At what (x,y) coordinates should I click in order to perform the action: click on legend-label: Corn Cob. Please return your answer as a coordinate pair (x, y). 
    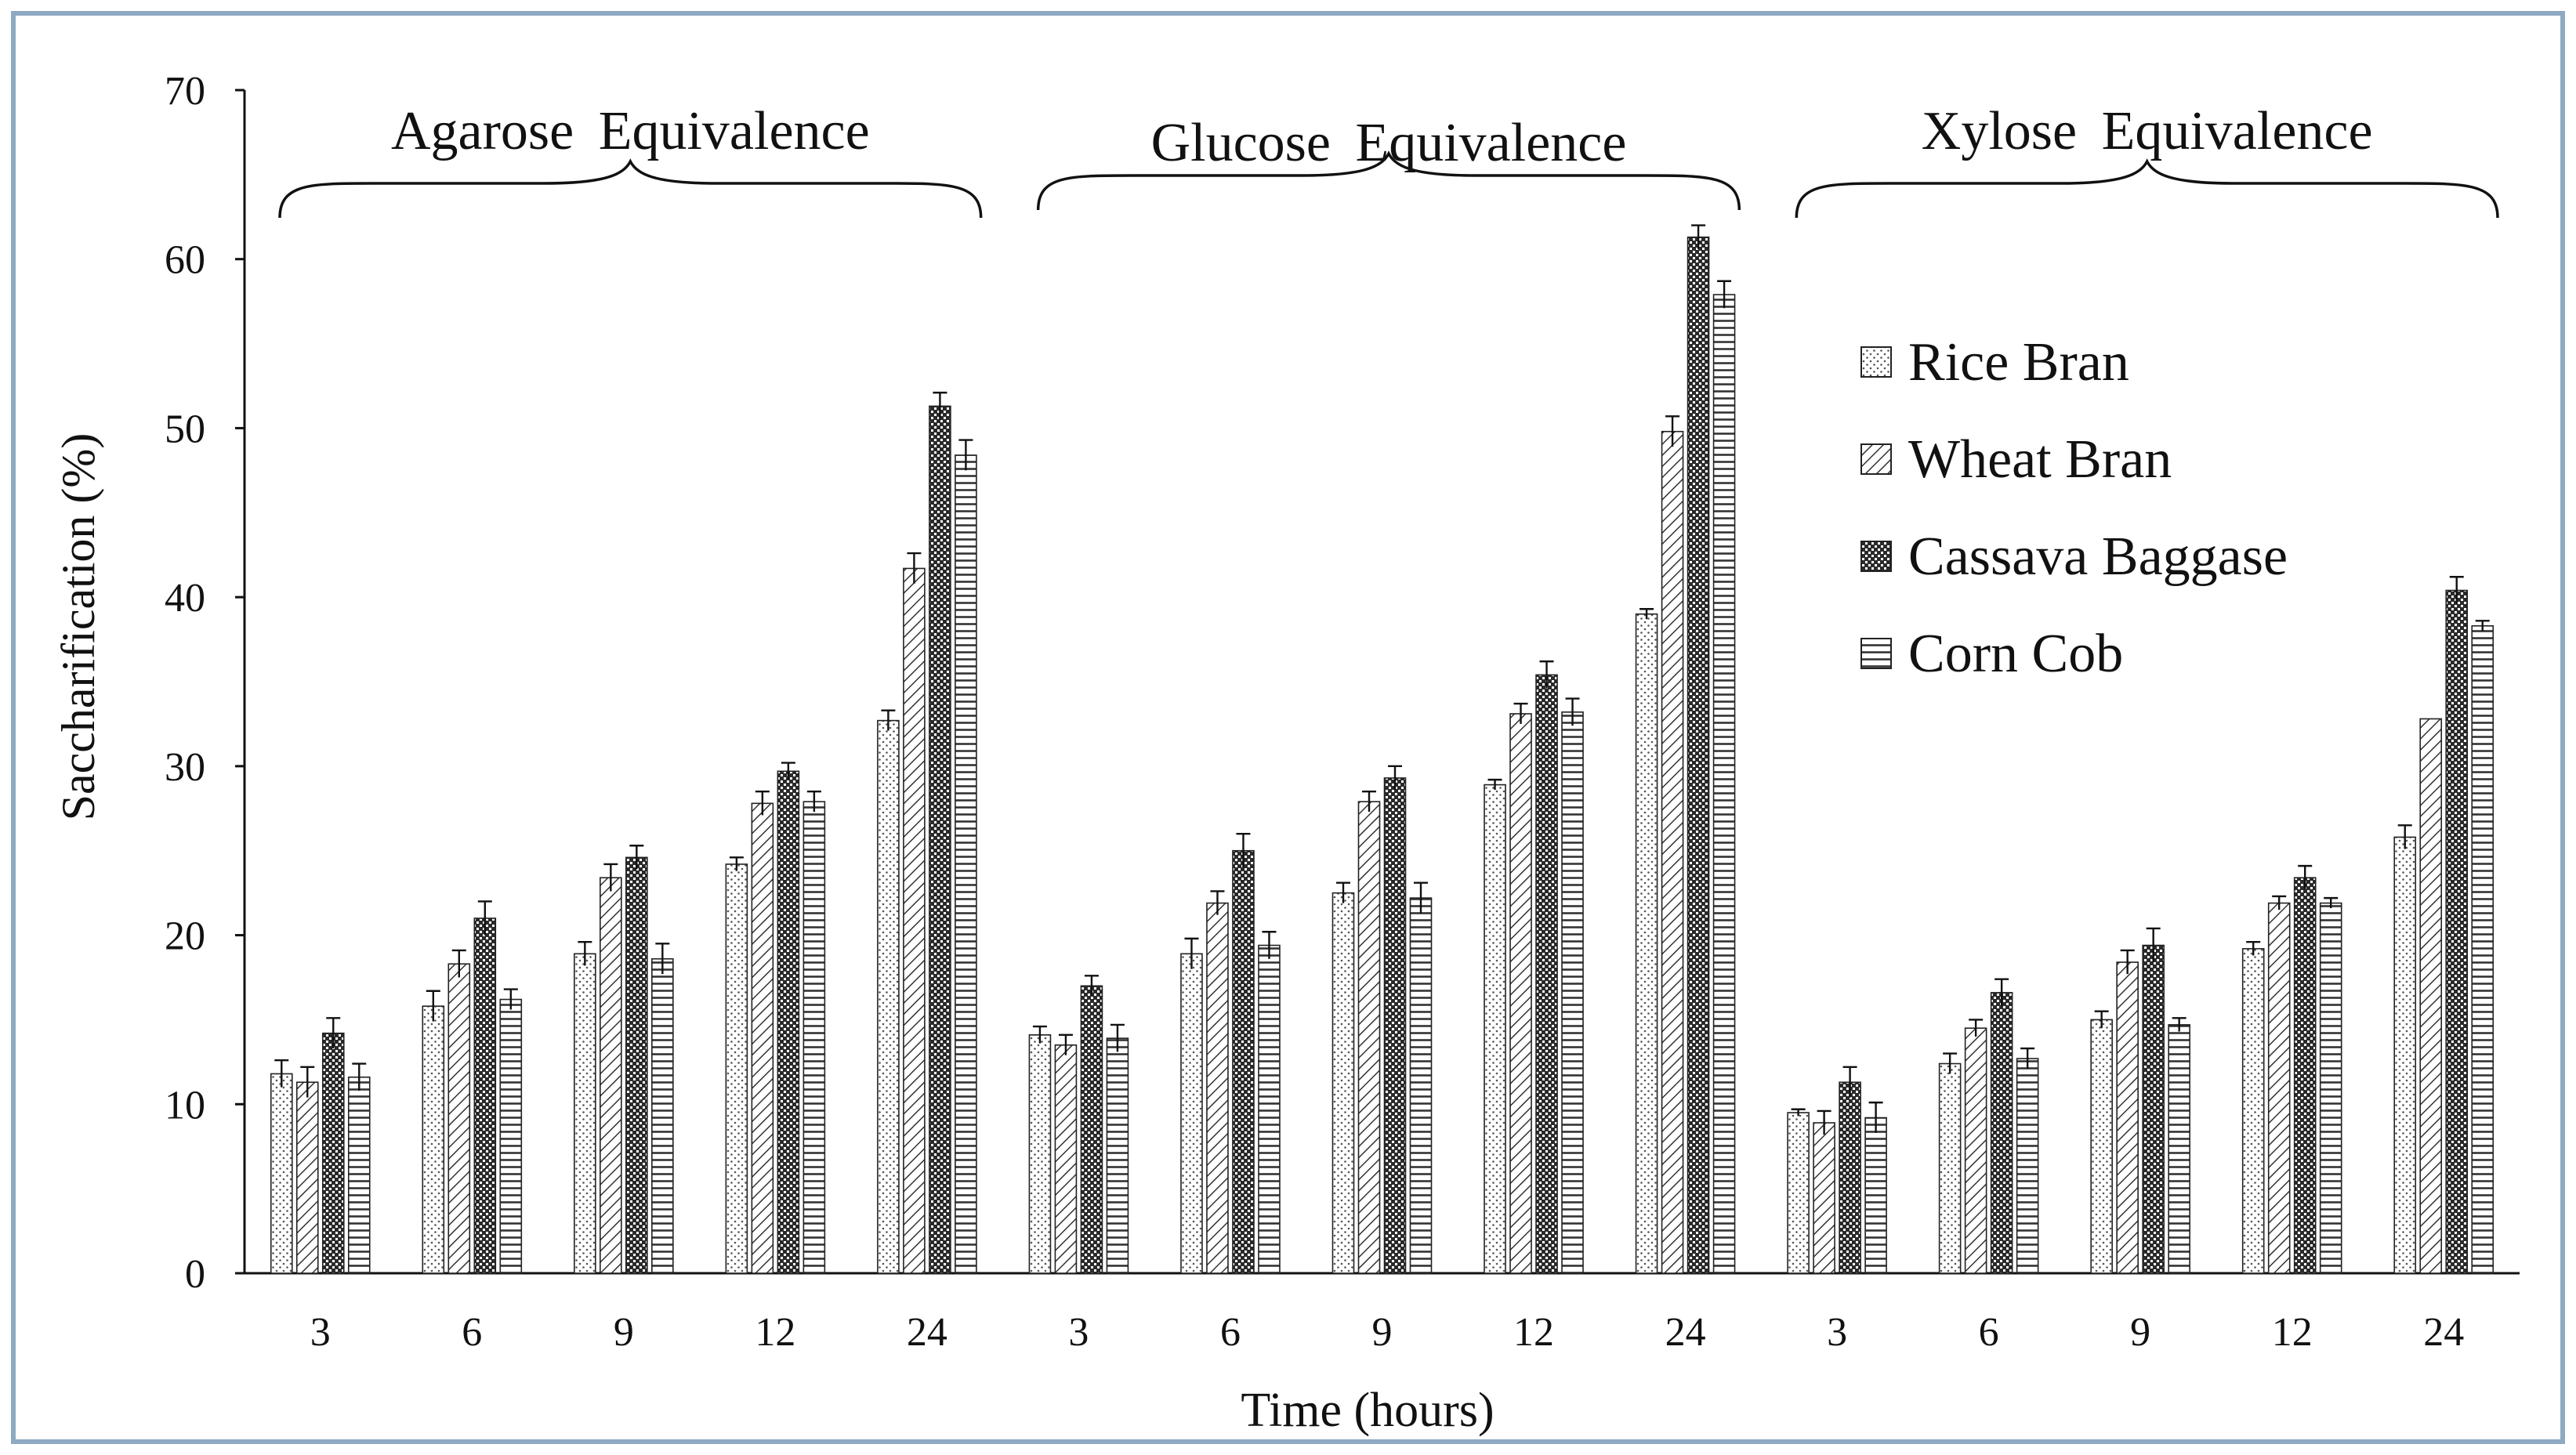
    Looking at the image, I should click on (2015, 654).